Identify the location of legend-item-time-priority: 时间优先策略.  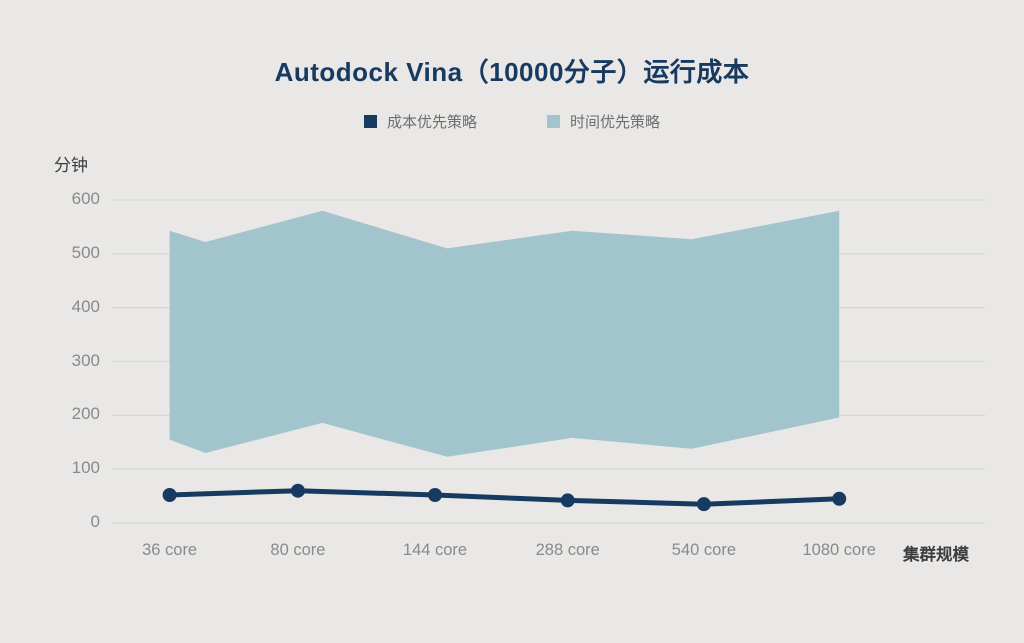
(603, 121).